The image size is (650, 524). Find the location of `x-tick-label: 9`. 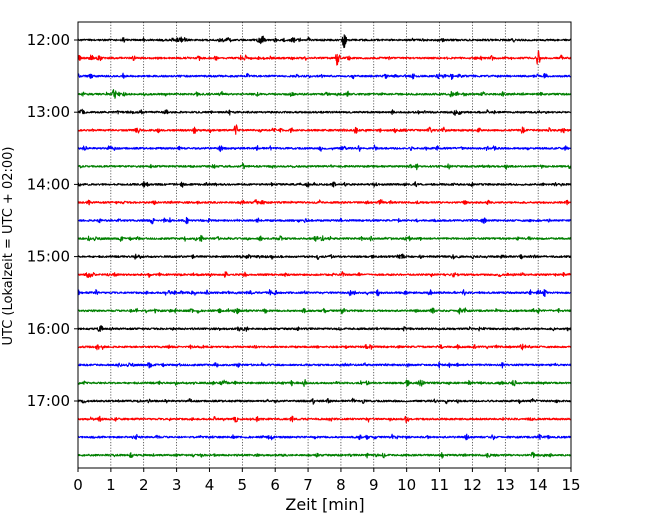

x-tick-label: 9 is located at coordinates (374, 485).